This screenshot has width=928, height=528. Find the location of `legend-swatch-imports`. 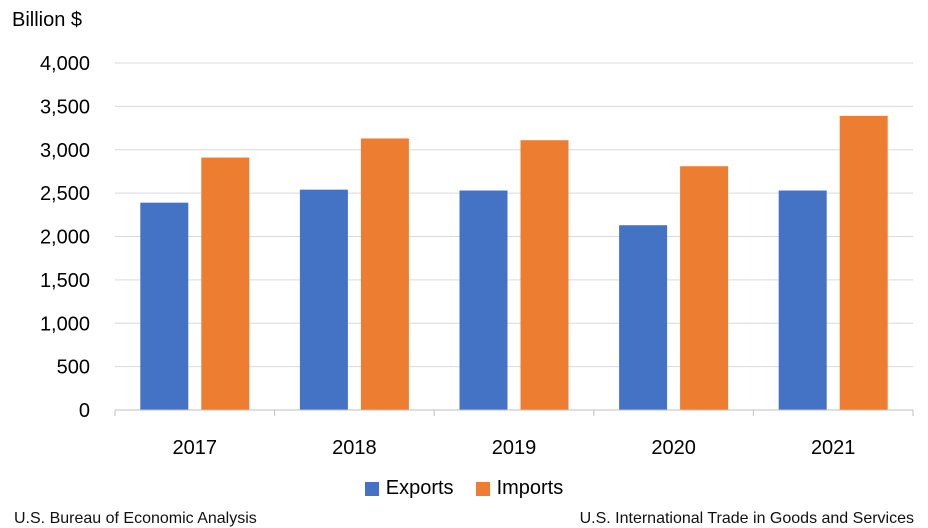

legend-swatch-imports is located at coordinates (482, 488).